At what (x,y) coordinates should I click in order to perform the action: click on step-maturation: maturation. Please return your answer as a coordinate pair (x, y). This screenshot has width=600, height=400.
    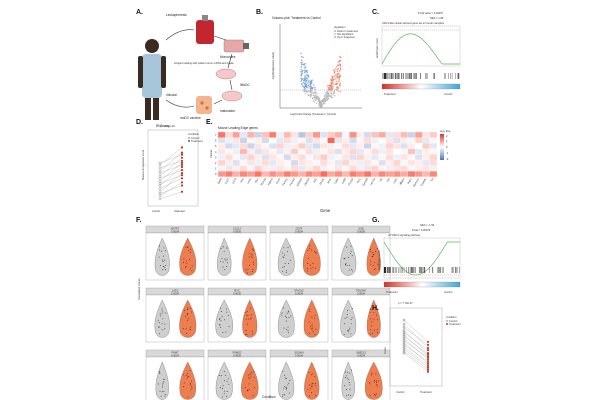
    Looking at the image, I should click on (227, 111).